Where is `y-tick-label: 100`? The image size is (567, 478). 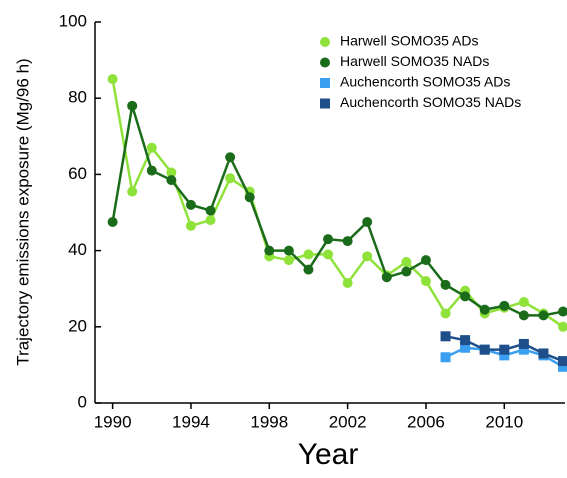
y-tick-label: 100 is located at coordinates (73, 20).